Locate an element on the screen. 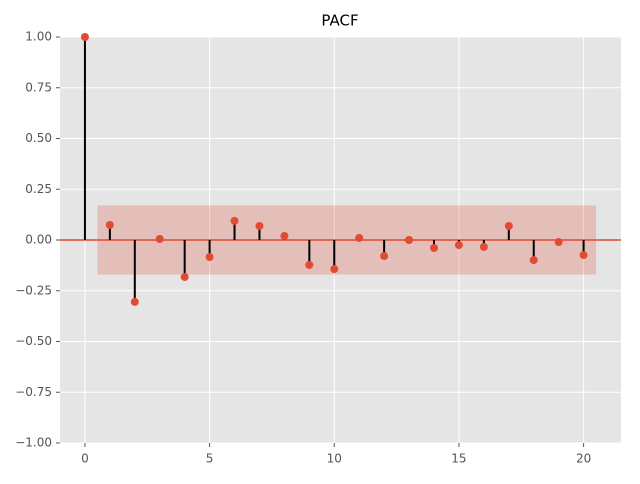 The image size is (640, 484). y-tick-label: −0.25 is located at coordinates (33, 290).